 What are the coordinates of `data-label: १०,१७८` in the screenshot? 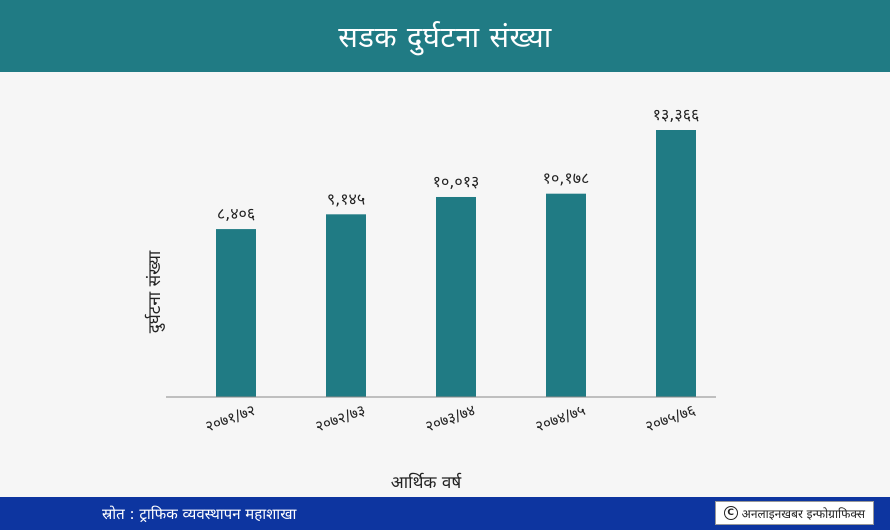 It's located at (566, 178).